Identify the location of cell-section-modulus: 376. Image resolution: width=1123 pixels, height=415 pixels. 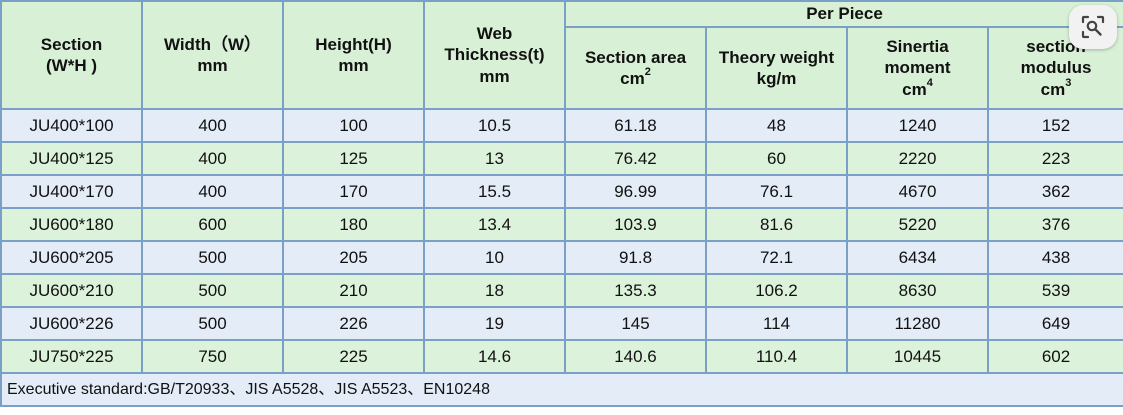
(1055, 224).